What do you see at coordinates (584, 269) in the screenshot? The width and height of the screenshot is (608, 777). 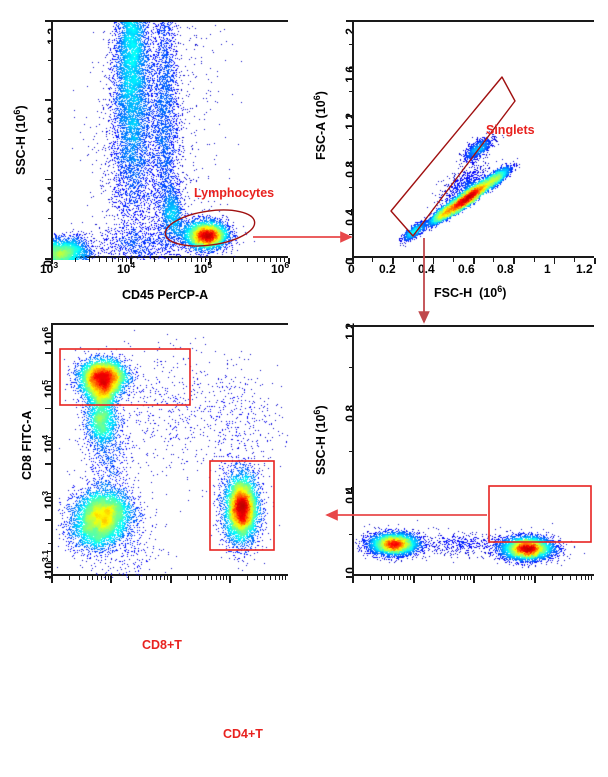 I see `panel2-xtick-6: 1.2` at bounding box center [584, 269].